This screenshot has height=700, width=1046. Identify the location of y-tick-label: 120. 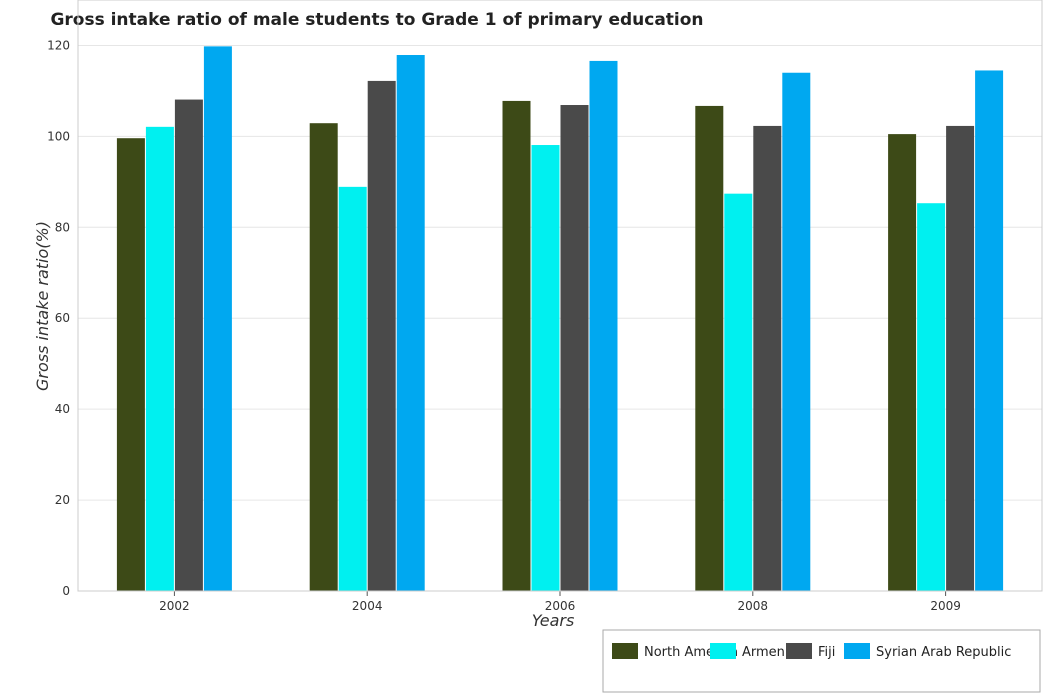
(58, 45).